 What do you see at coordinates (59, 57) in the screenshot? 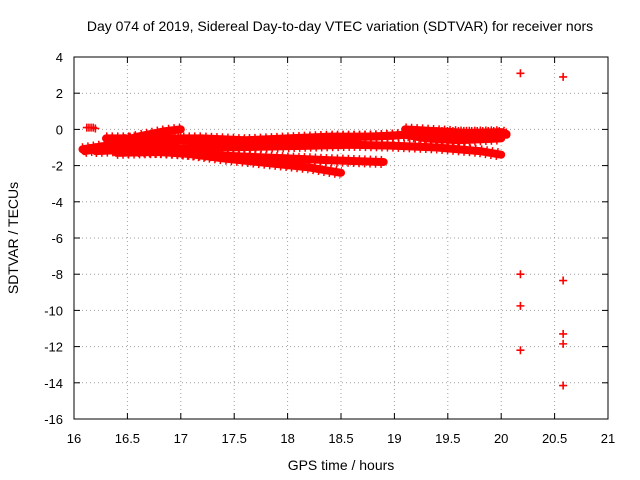
I see `y-tick-label: 4` at bounding box center [59, 57].